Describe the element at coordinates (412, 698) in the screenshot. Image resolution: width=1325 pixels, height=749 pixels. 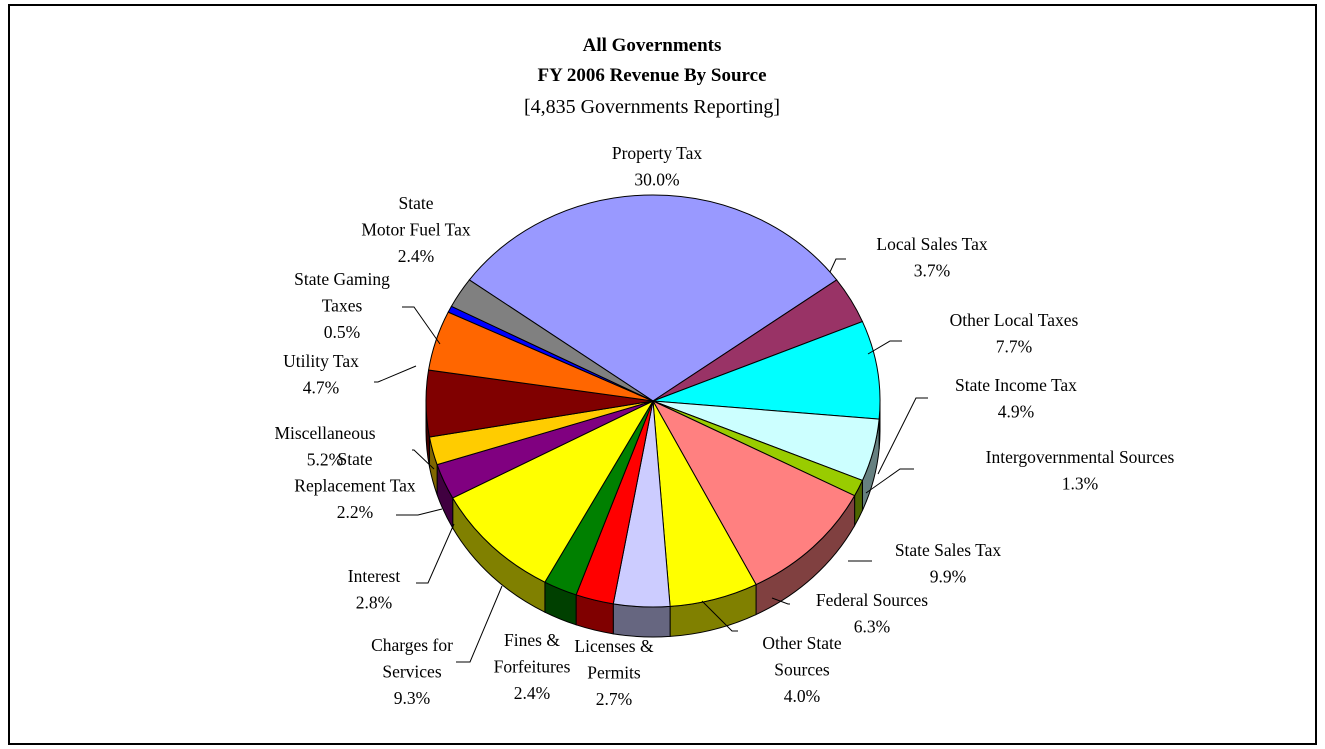
I see `slice-value-charges-for-services: 9.3%` at that location.